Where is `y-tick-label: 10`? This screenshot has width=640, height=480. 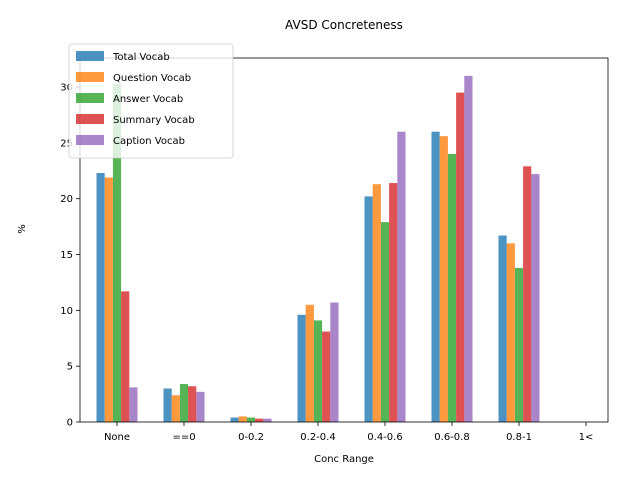 y-tick-label: 10 is located at coordinates (66, 311).